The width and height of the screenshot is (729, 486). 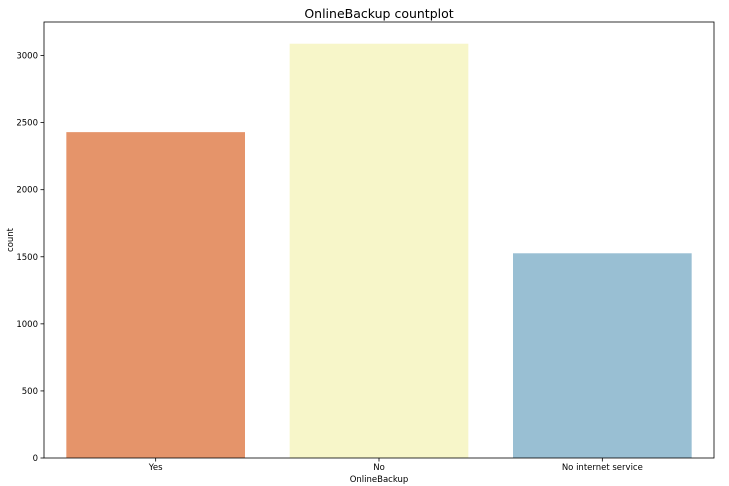 I want to click on y-tick-label: 2000, so click(x=27, y=191).